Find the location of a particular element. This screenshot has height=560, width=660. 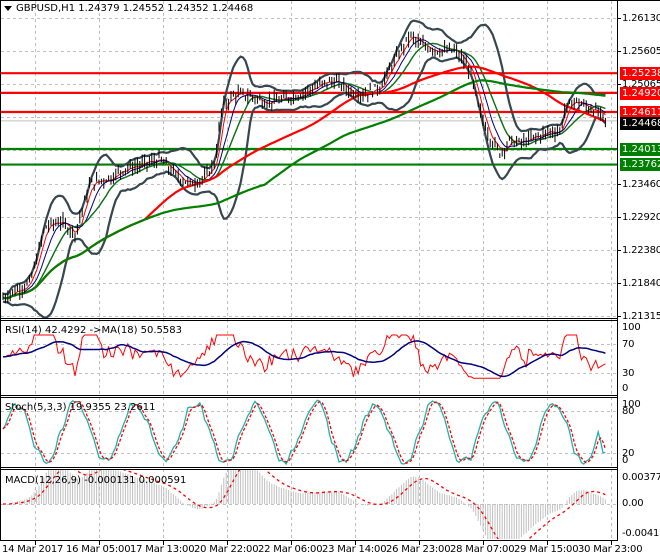

price-tick: 1.22920 is located at coordinates (641, 217).